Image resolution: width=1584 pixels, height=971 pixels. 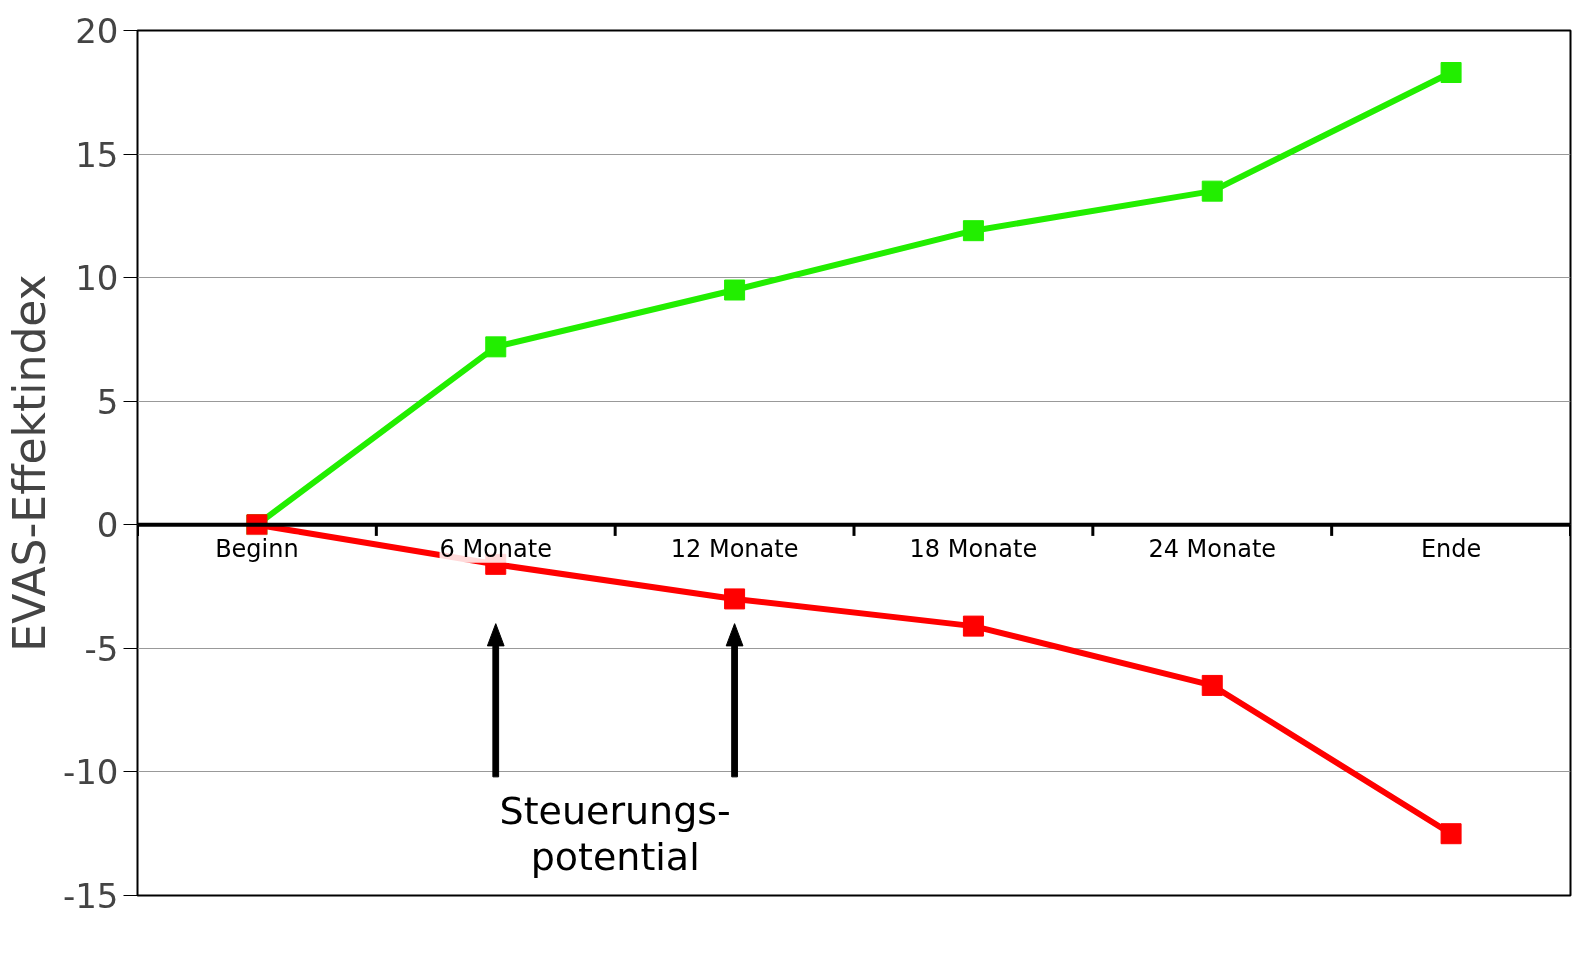 What do you see at coordinates (29, 463) in the screenshot?
I see `y-axis-title: EVAS-Effektindex` at bounding box center [29, 463].